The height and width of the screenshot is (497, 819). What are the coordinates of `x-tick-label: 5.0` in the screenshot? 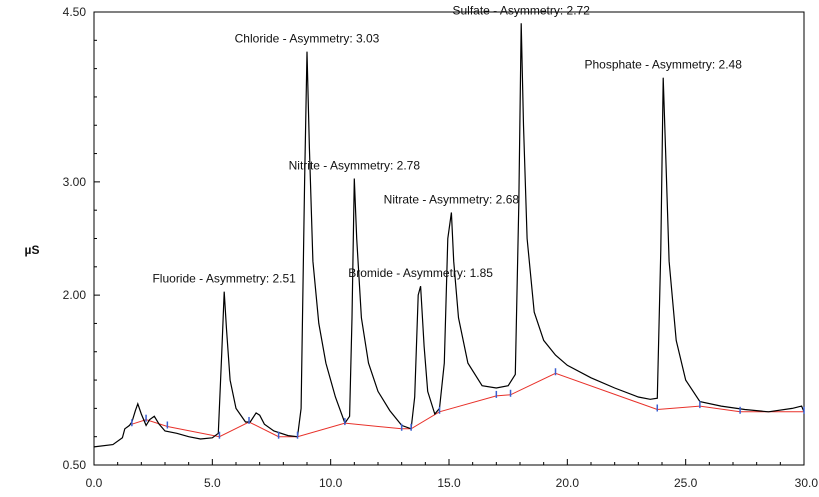 It's located at (212, 483).